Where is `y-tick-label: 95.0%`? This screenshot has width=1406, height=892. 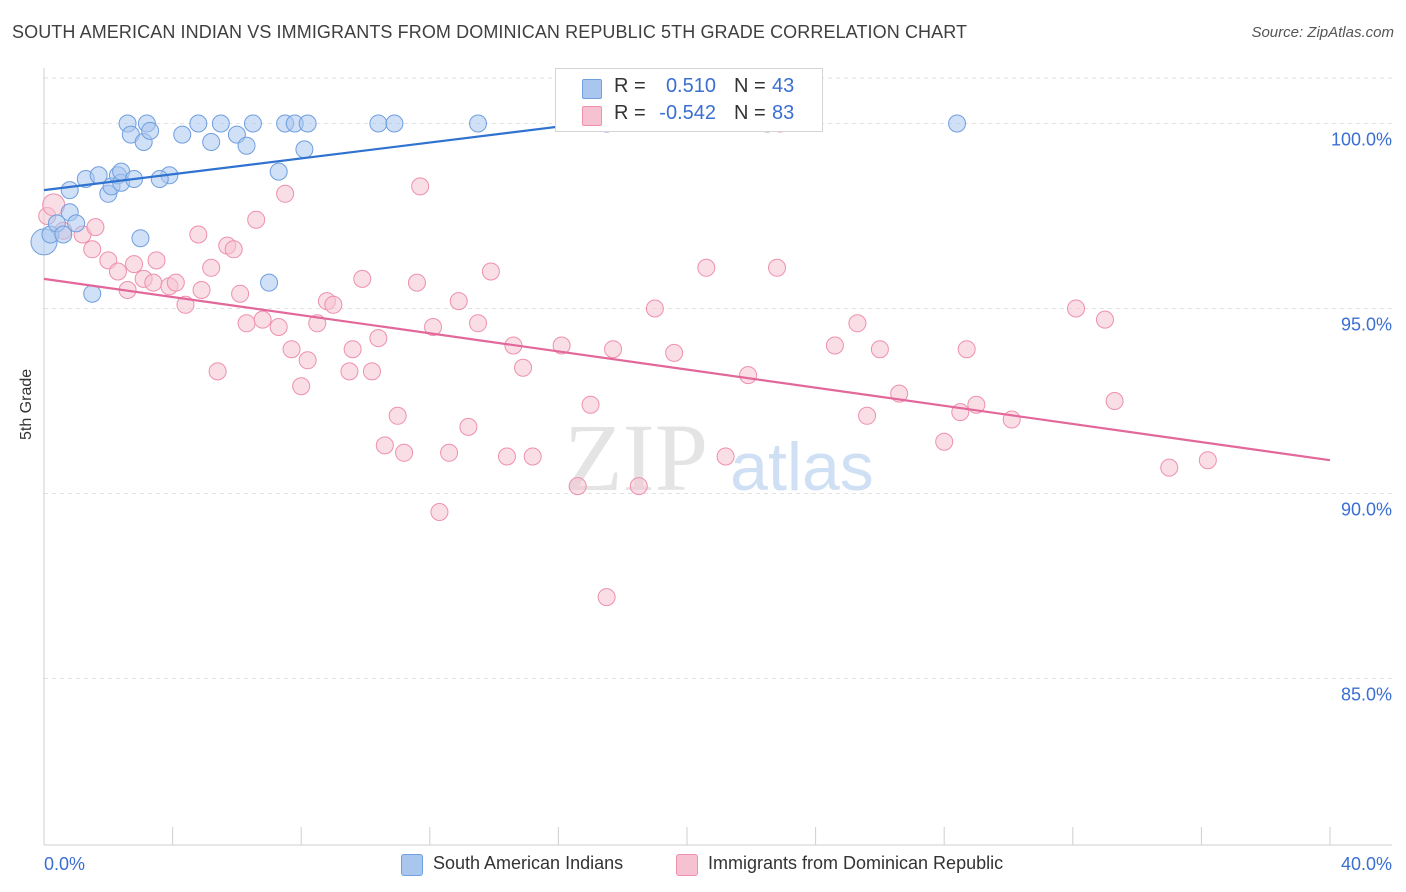 y-tick-label: 95.0% is located at coordinates (1366, 325).